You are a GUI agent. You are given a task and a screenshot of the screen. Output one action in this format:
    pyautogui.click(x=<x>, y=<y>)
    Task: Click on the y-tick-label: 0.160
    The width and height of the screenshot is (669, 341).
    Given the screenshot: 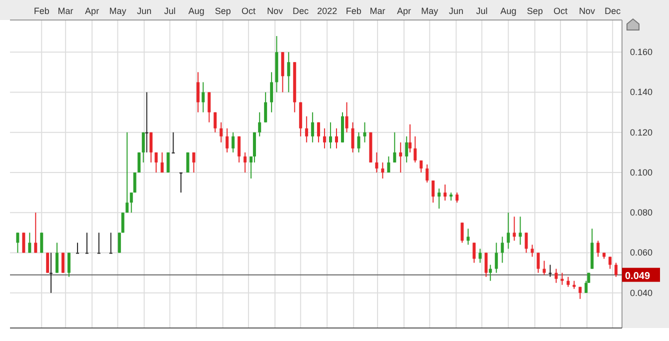 What is the action you would take?
    pyautogui.click(x=641, y=51)
    